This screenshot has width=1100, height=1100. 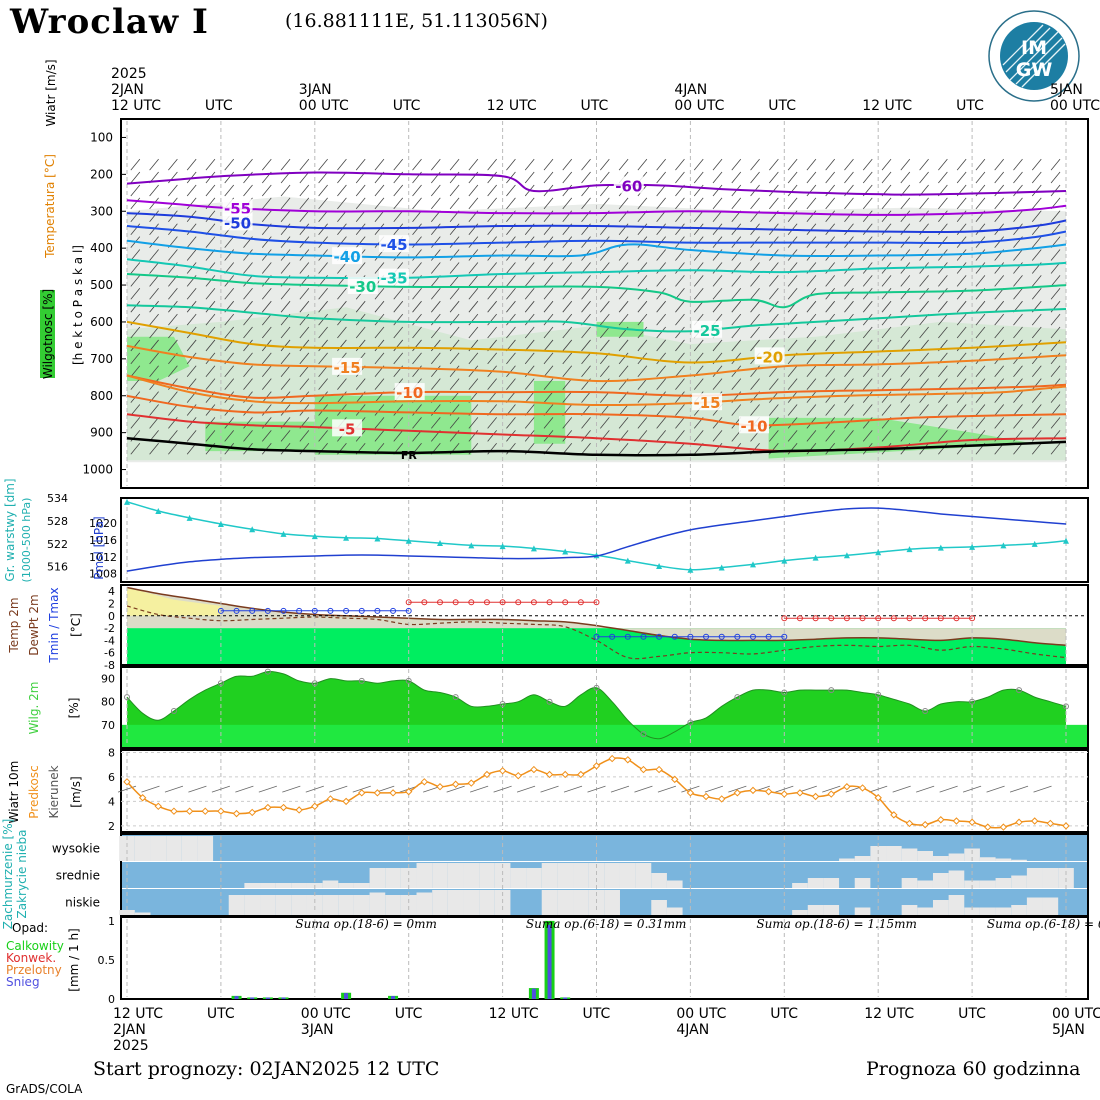 What do you see at coordinates (706, 331) in the screenshot?
I see `isotherm-label: -25` at bounding box center [706, 331].